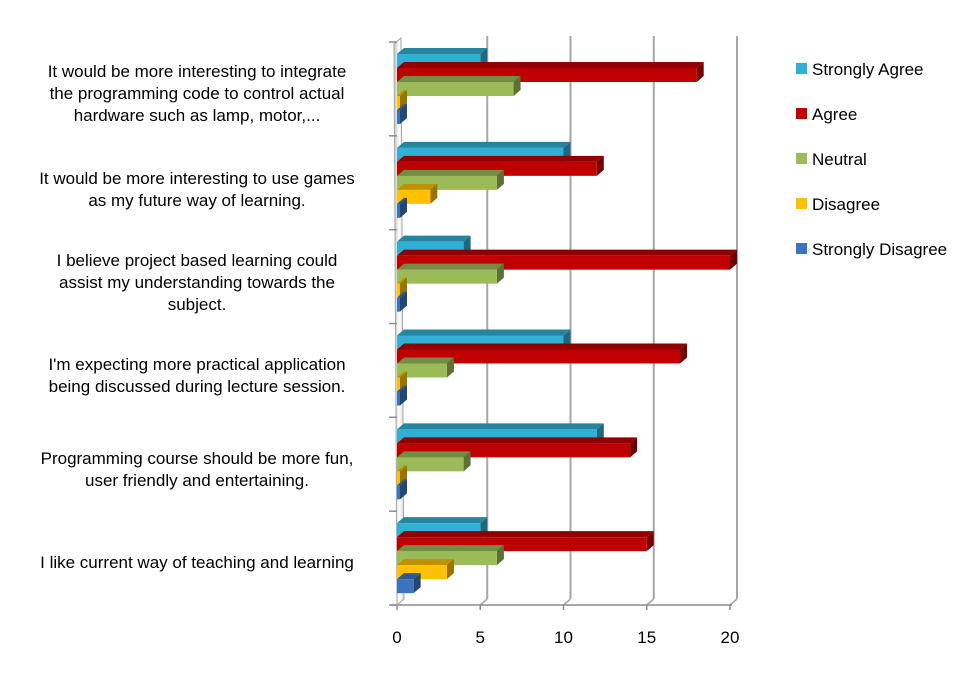 The image size is (975, 674). I want to click on legend-label: Neutral, so click(839, 159).